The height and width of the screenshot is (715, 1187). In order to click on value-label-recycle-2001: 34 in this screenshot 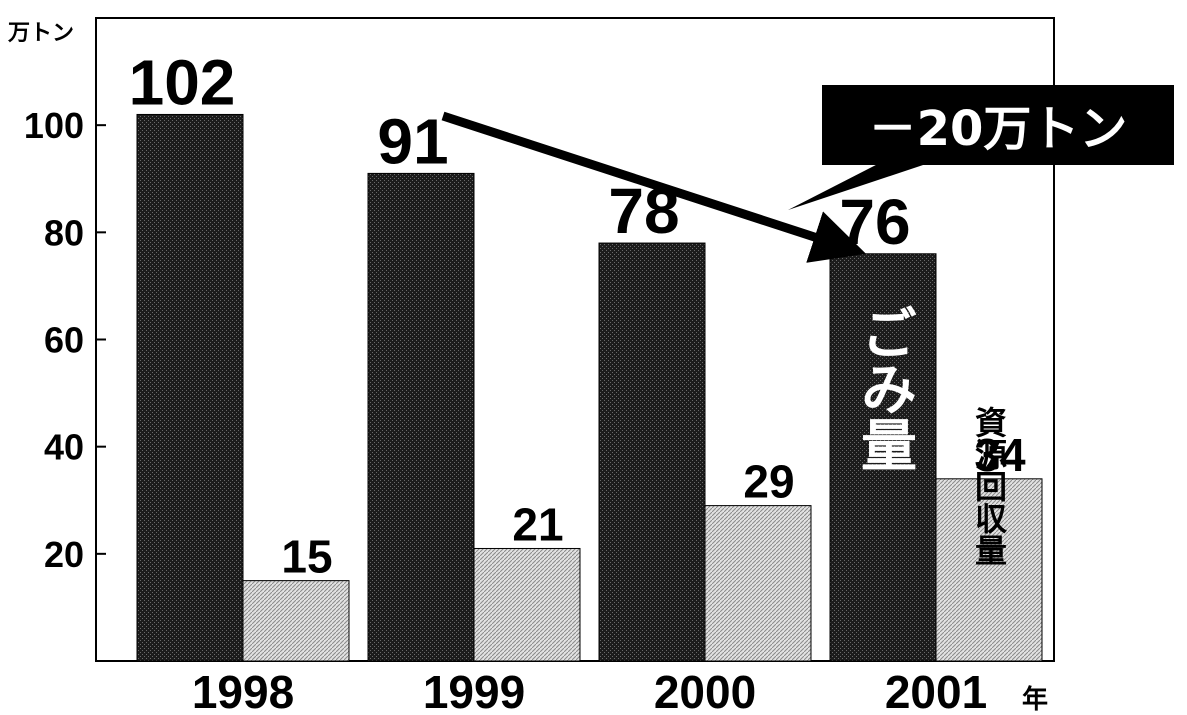, I will do `click(1000, 455)`.